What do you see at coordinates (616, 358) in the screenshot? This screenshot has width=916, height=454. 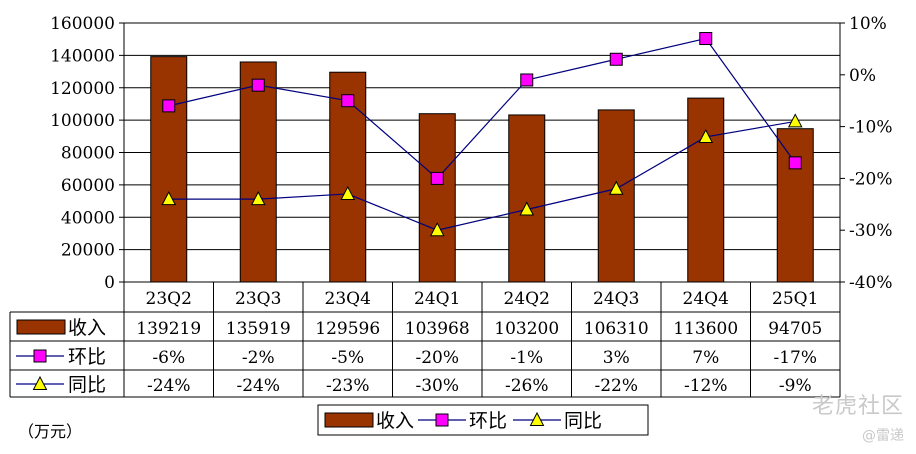 I see `table-cell-value: 3%` at bounding box center [616, 358].